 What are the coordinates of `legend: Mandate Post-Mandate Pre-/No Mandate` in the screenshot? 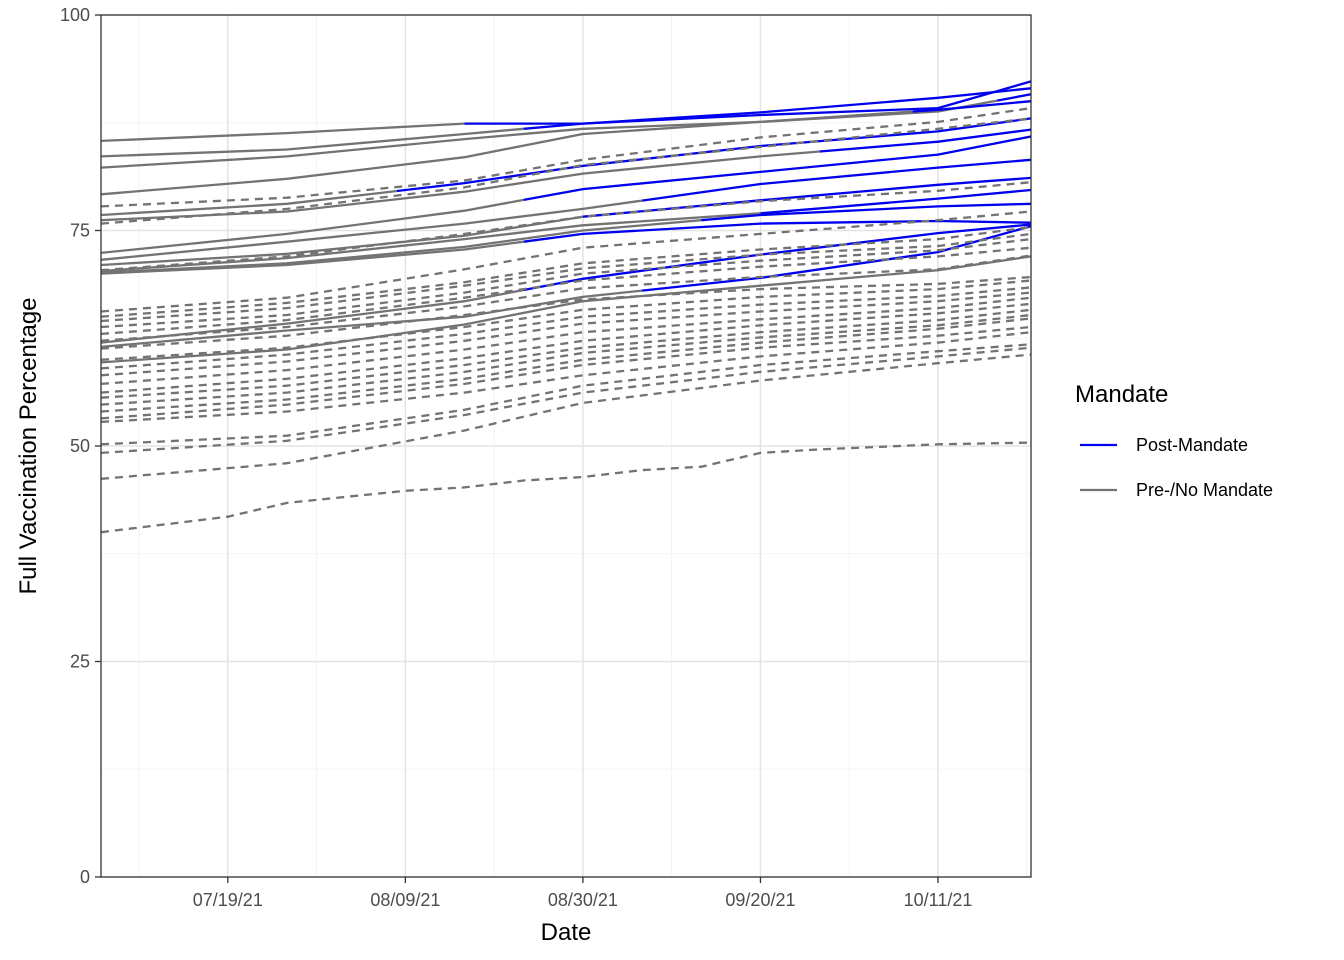 It's located at (1174, 440).